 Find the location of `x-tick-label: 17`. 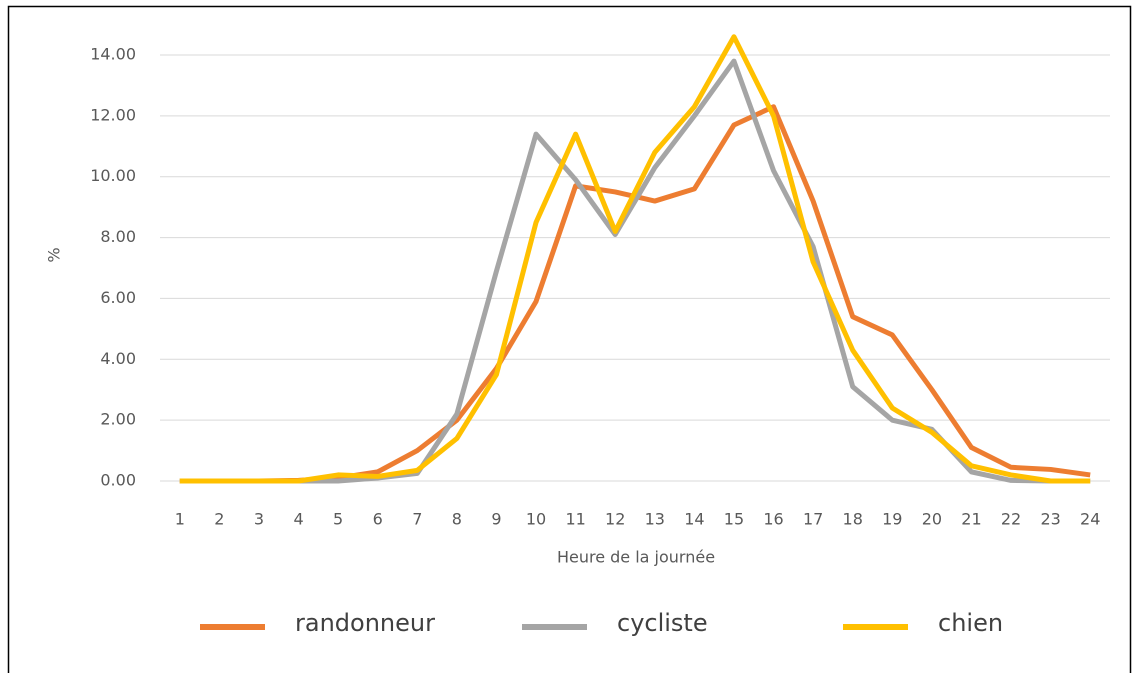

x-tick-label: 17 is located at coordinates (813, 519).